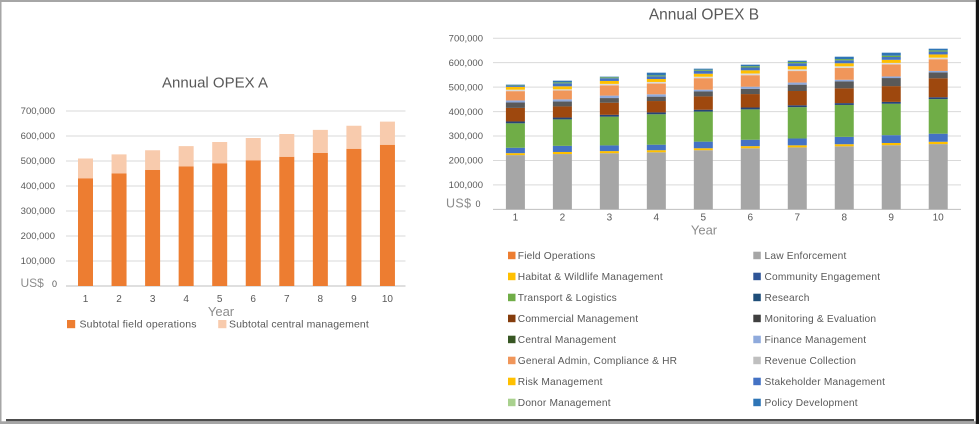 The image size is (979, 424). I want to click on svg-text: Research, so click(787, 298).